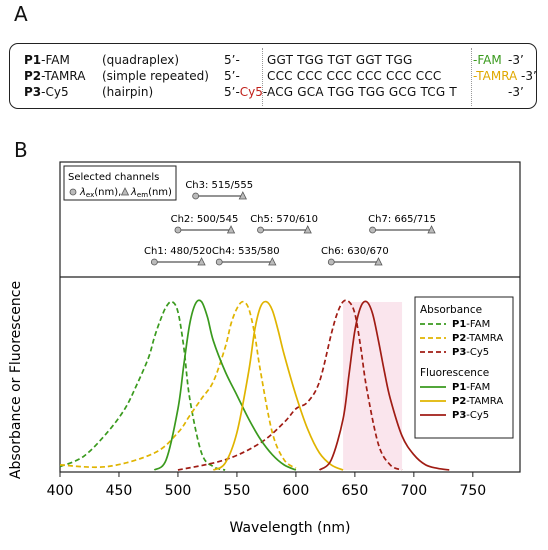  Describe the element at coordinates (495, 76) in the screenshot. I see `three-prime-dye: -TAMRA` at that location.